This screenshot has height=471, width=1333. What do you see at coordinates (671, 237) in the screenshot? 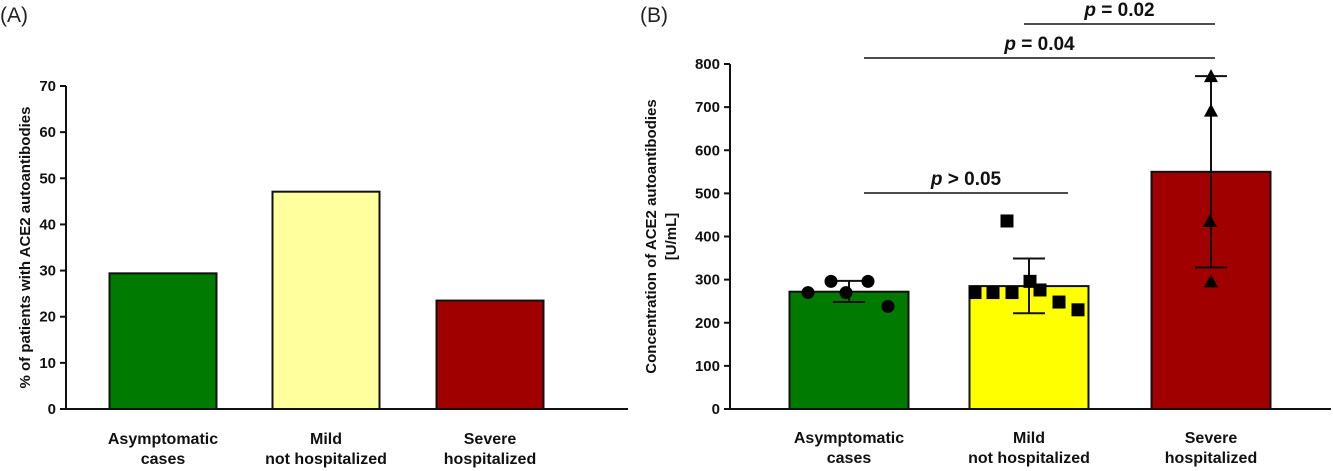
I see `y-axis-label-unit: [U/mL]` at bounding box center [671, 237].